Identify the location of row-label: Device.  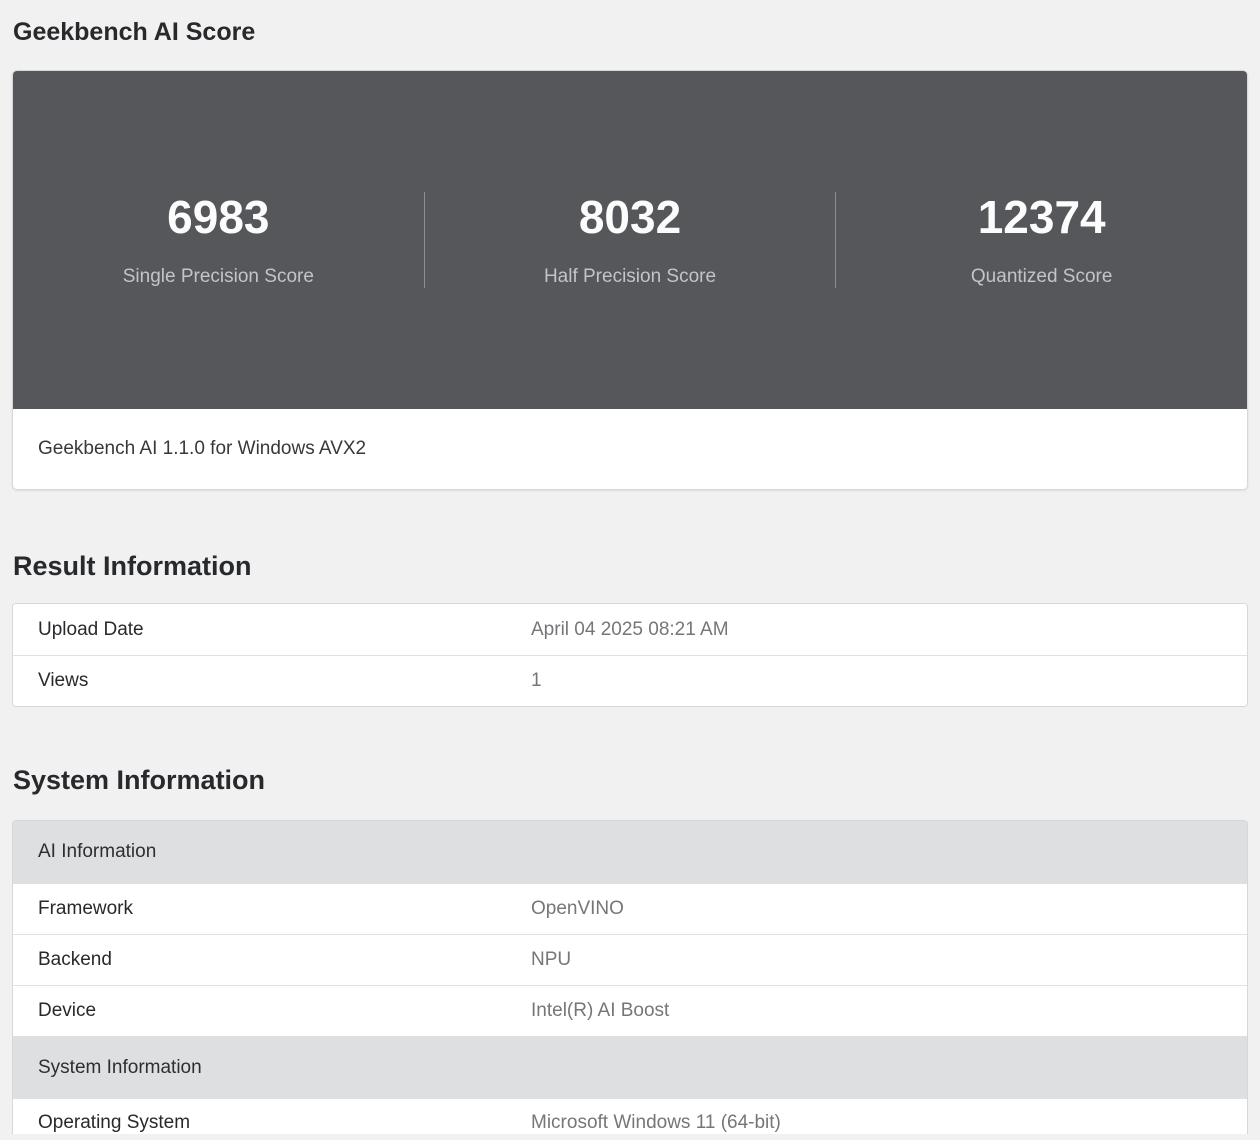
(67, 1010).